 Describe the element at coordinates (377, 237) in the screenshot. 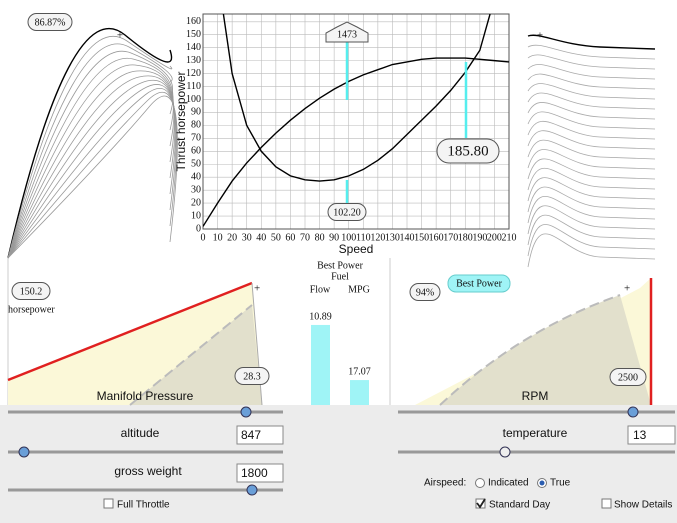

I see `x-tick-label: 120` at that location.